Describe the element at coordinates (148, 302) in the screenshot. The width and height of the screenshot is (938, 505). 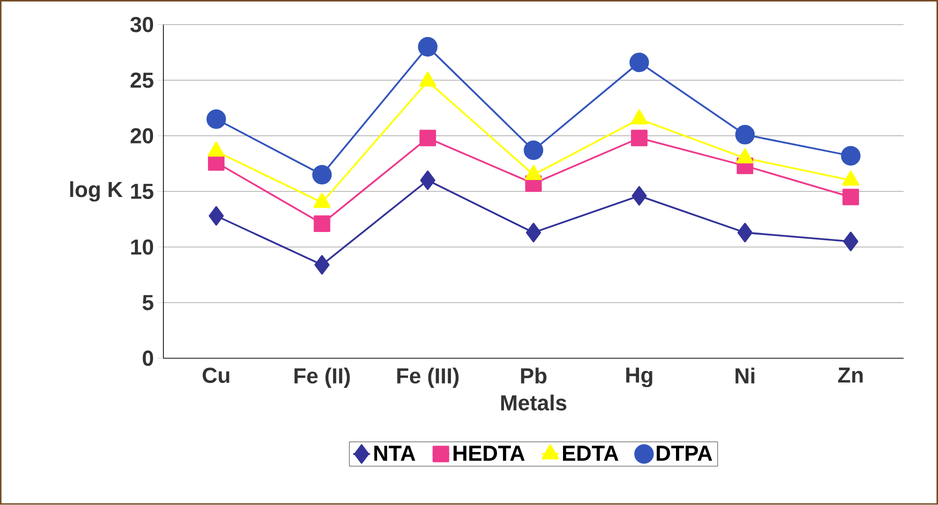
I see `y-tick-label: 5` at that location.